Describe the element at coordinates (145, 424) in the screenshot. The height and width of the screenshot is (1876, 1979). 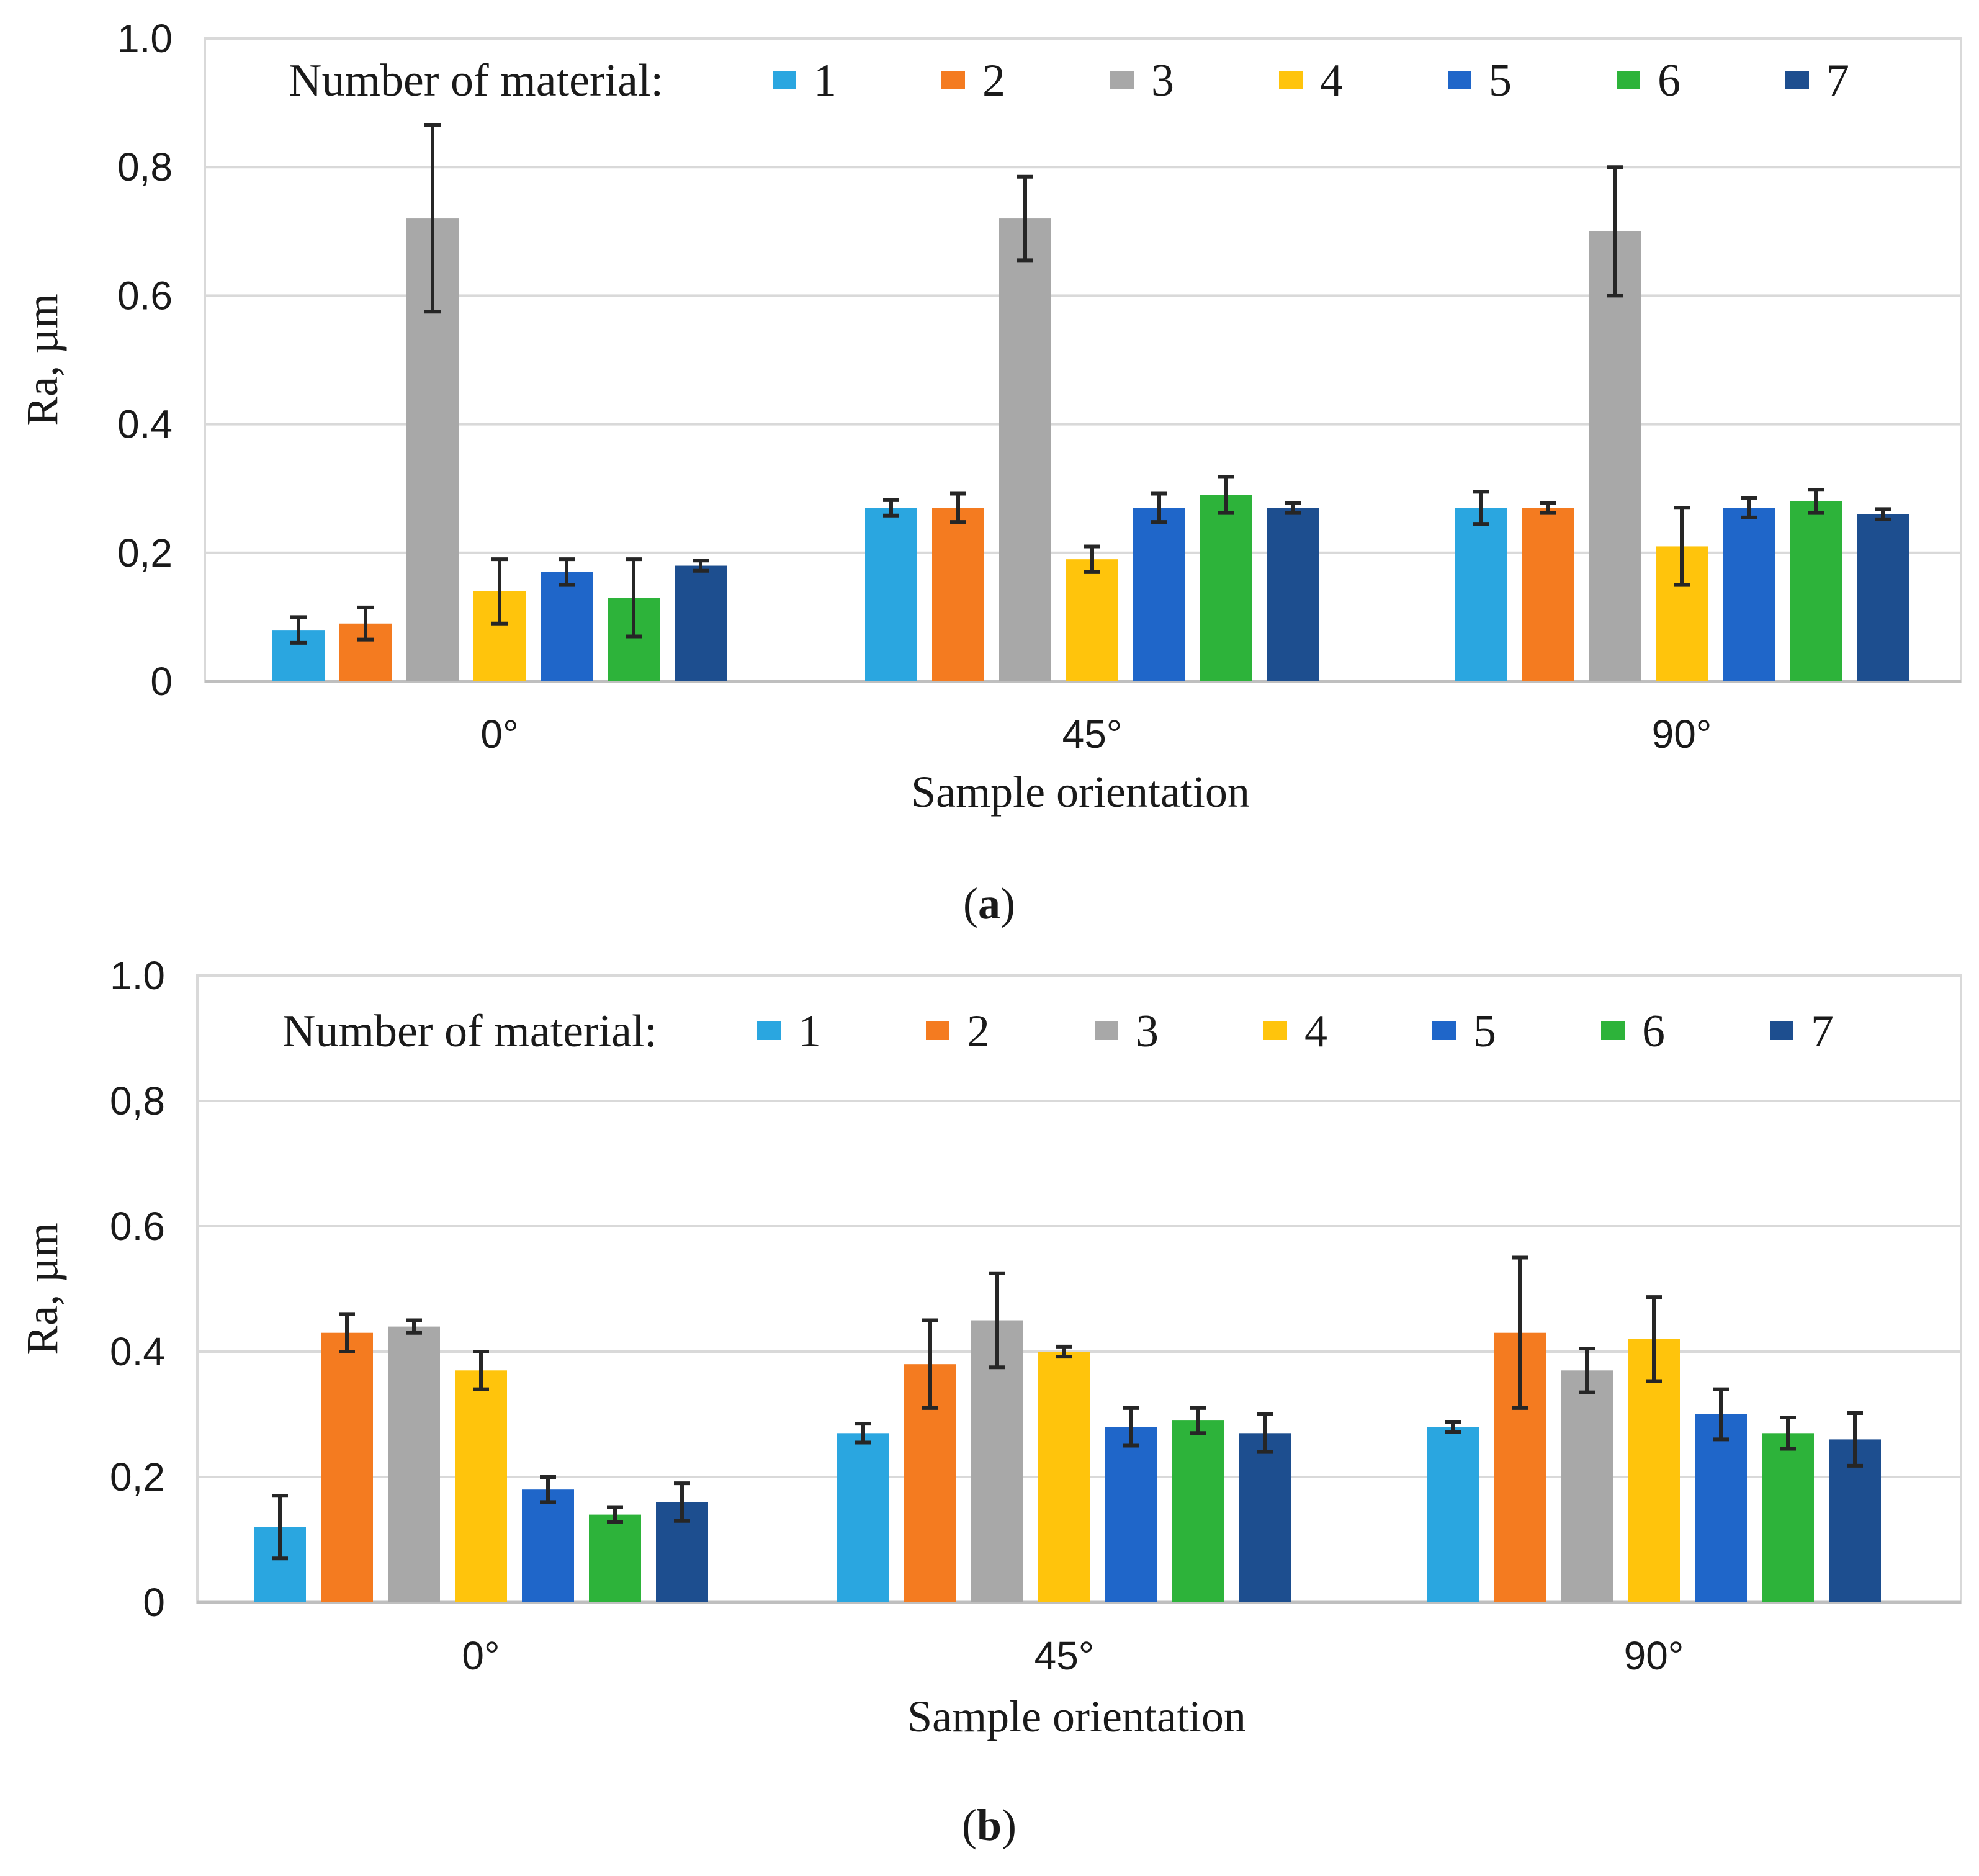
I see `y-tick-label: 0.4` at that location.